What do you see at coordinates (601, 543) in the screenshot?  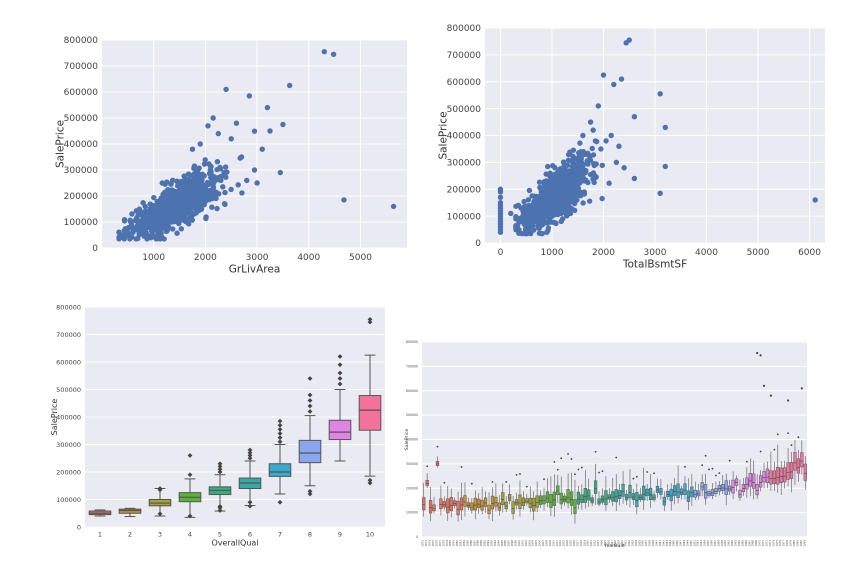 I see `x-tick-label: 1924` at bounding box center [601, 543].